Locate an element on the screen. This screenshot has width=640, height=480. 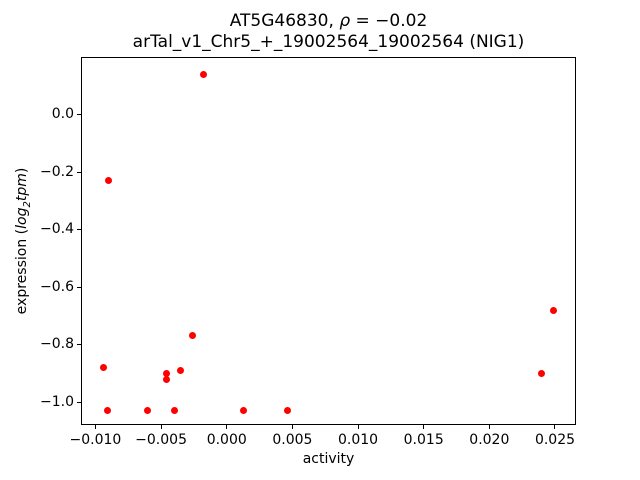
title-rho-value: = −0.02 is located at coordinates (389, 21).